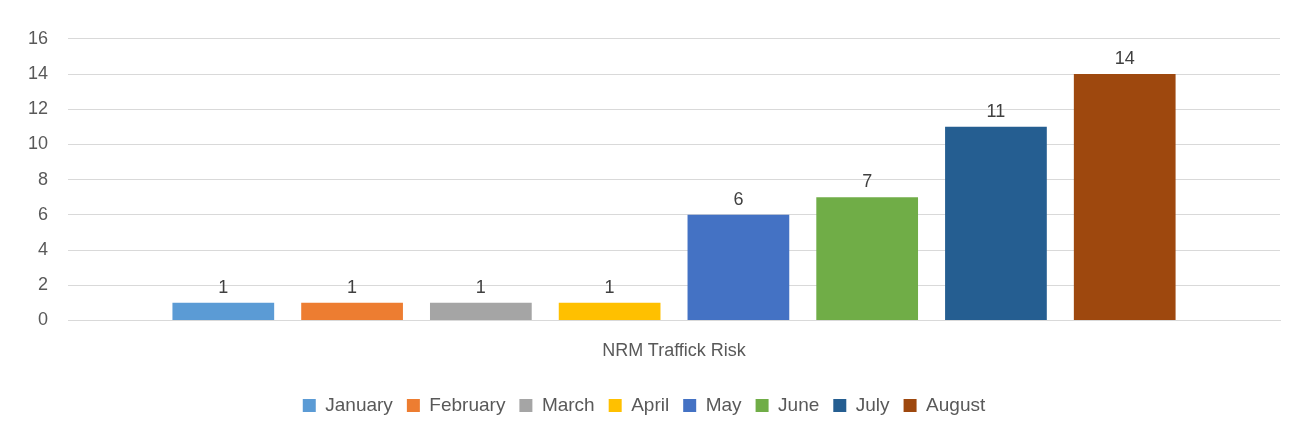 This screenshot has width=1298, height=425. I want to click on y-tick-label: 8, so click(43, 178).